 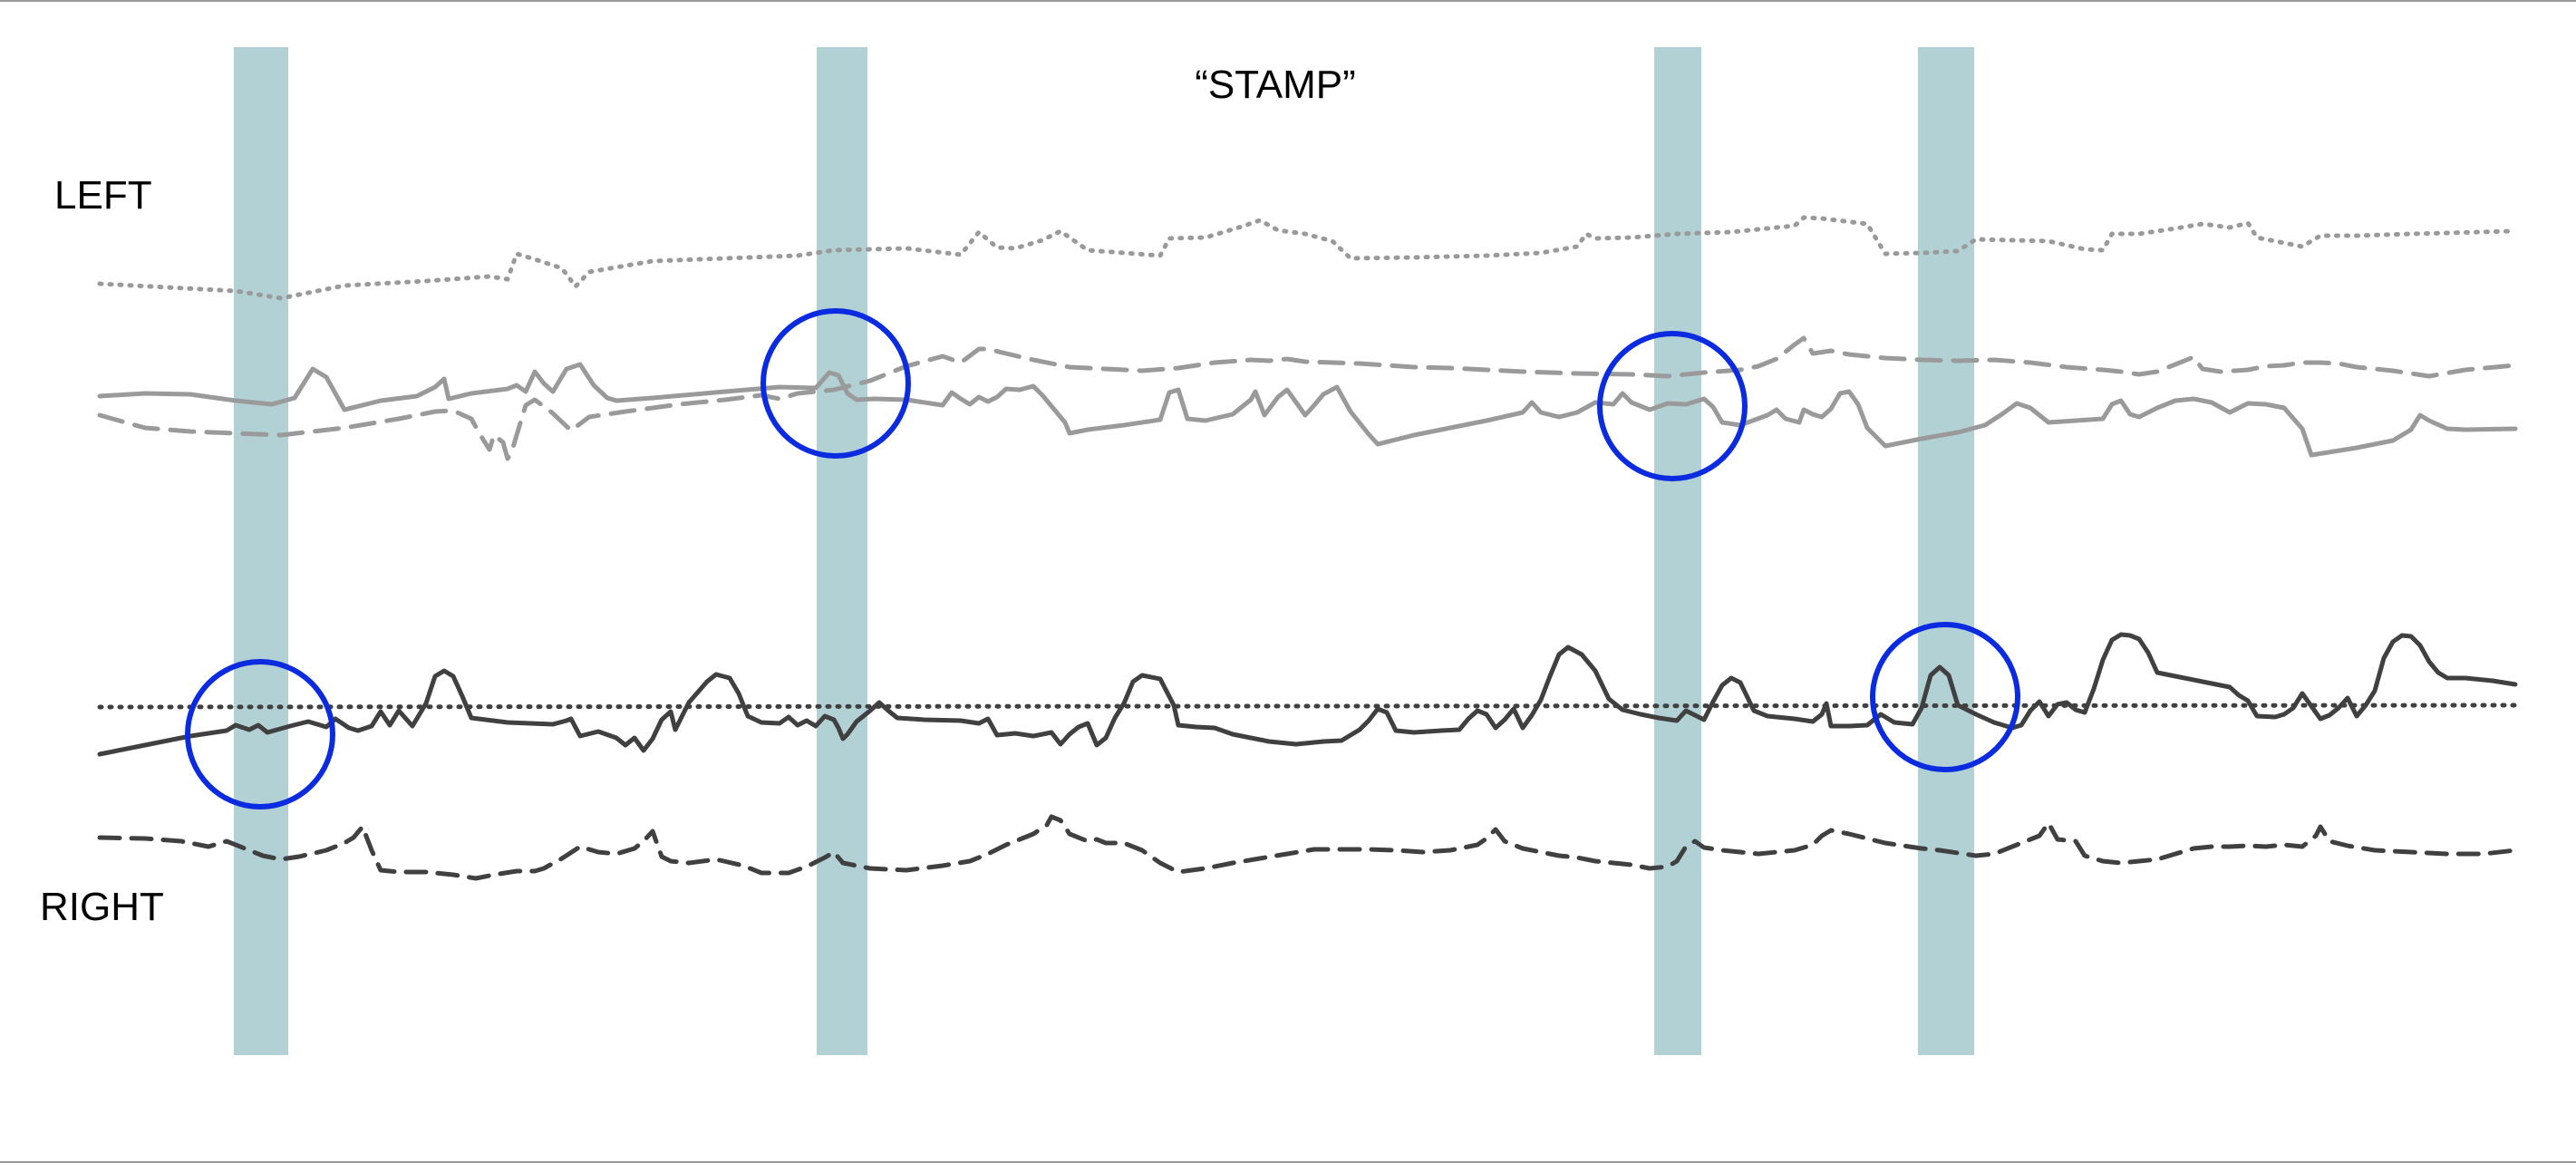 What do you see at coordinates (1307, 410) in the screenshot?
I see `left-solid-trace` at bounding box center [1307, 410].